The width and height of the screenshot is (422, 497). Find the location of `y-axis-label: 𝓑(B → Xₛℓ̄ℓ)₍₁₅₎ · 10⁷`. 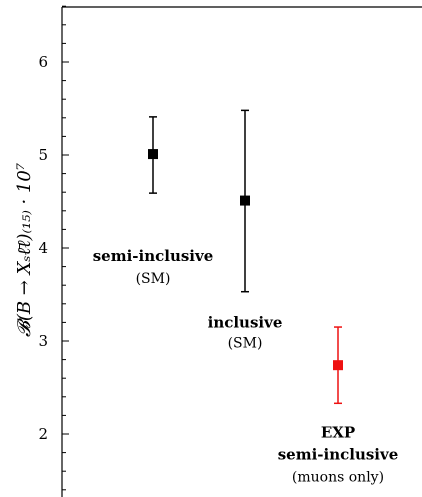

y-axis-label: 𝓑(B → Xₛℓ̄ℓ)₍₁₅₎ · 10⁷ is located at coordinates (24, 250).